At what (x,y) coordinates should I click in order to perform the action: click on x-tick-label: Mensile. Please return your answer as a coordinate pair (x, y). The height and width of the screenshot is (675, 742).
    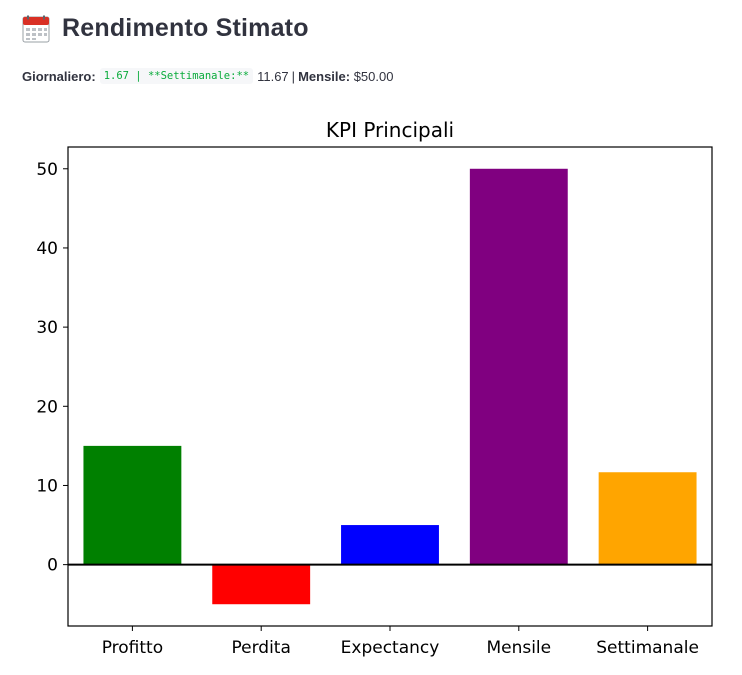
    Looking at the image, I should click on (518, 648).